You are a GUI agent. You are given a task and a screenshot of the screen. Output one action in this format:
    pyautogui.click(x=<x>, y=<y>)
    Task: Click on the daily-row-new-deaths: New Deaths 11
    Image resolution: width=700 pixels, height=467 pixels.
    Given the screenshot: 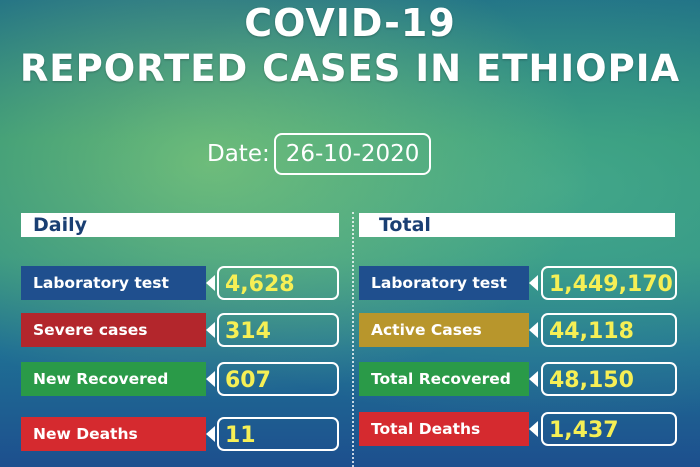 What is the action you would take?
    pyautogui.click(x=180, y=434)
    